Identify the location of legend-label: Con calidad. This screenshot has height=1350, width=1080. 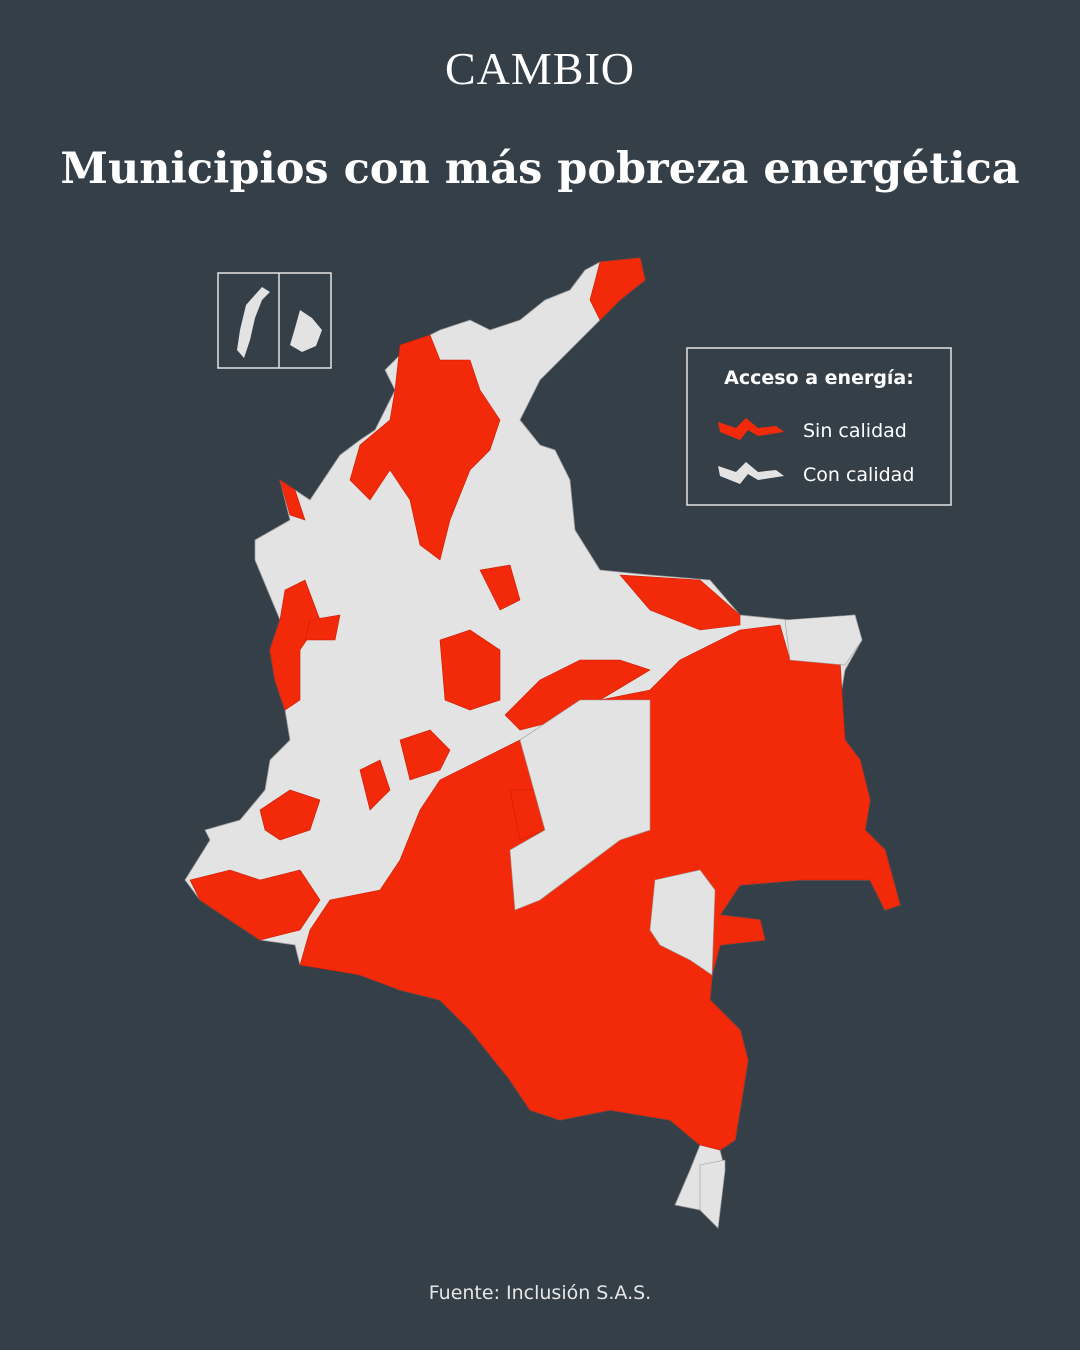
(858, 475).